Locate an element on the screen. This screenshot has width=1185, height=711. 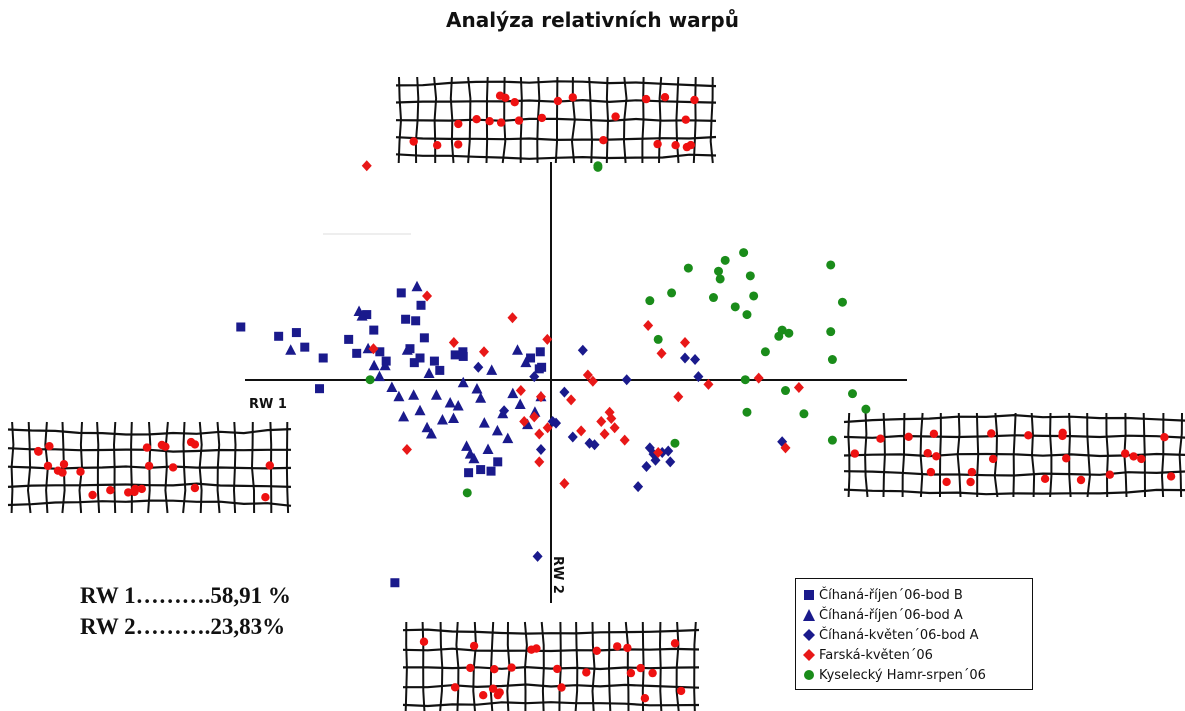
warp-grid is located at coordinates (149, 467).